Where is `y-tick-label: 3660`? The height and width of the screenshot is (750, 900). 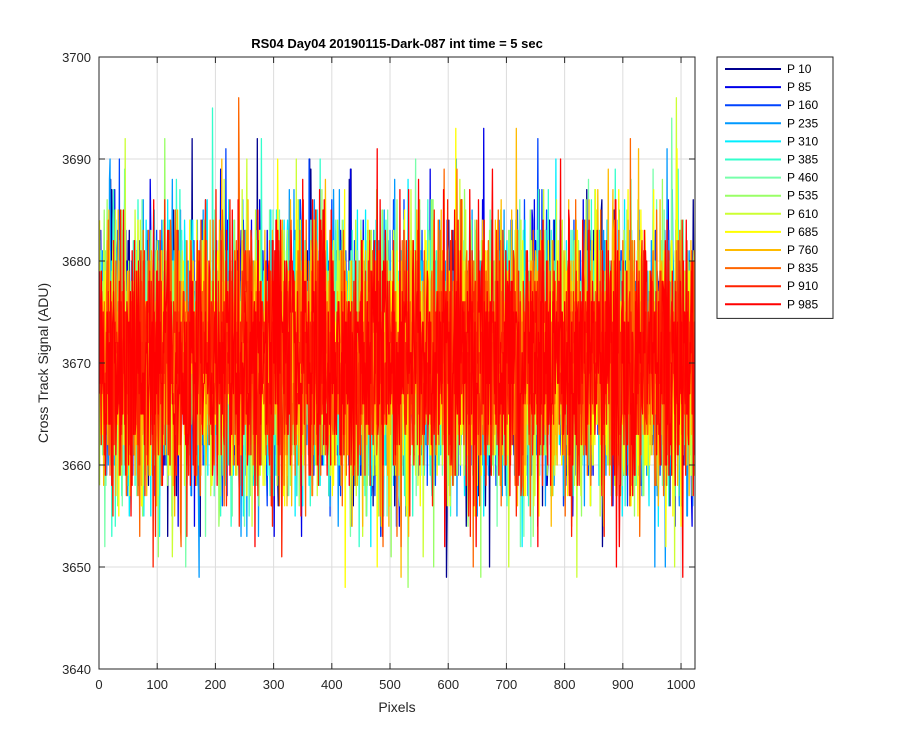
y-tick-label: 3660 is located at coordinates (76, 465).